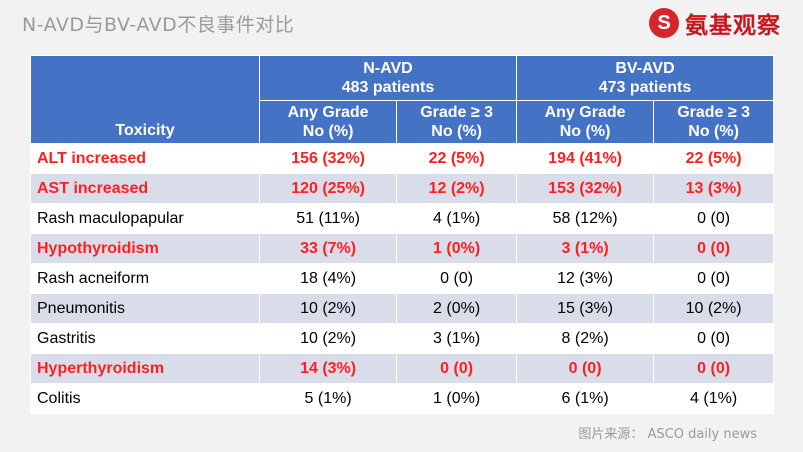 Image resolution: width=803 pixels, height=452 pixels. I want to click on page-title: N-AVD与BV-AVD不良事件对比, so click(158, 25).